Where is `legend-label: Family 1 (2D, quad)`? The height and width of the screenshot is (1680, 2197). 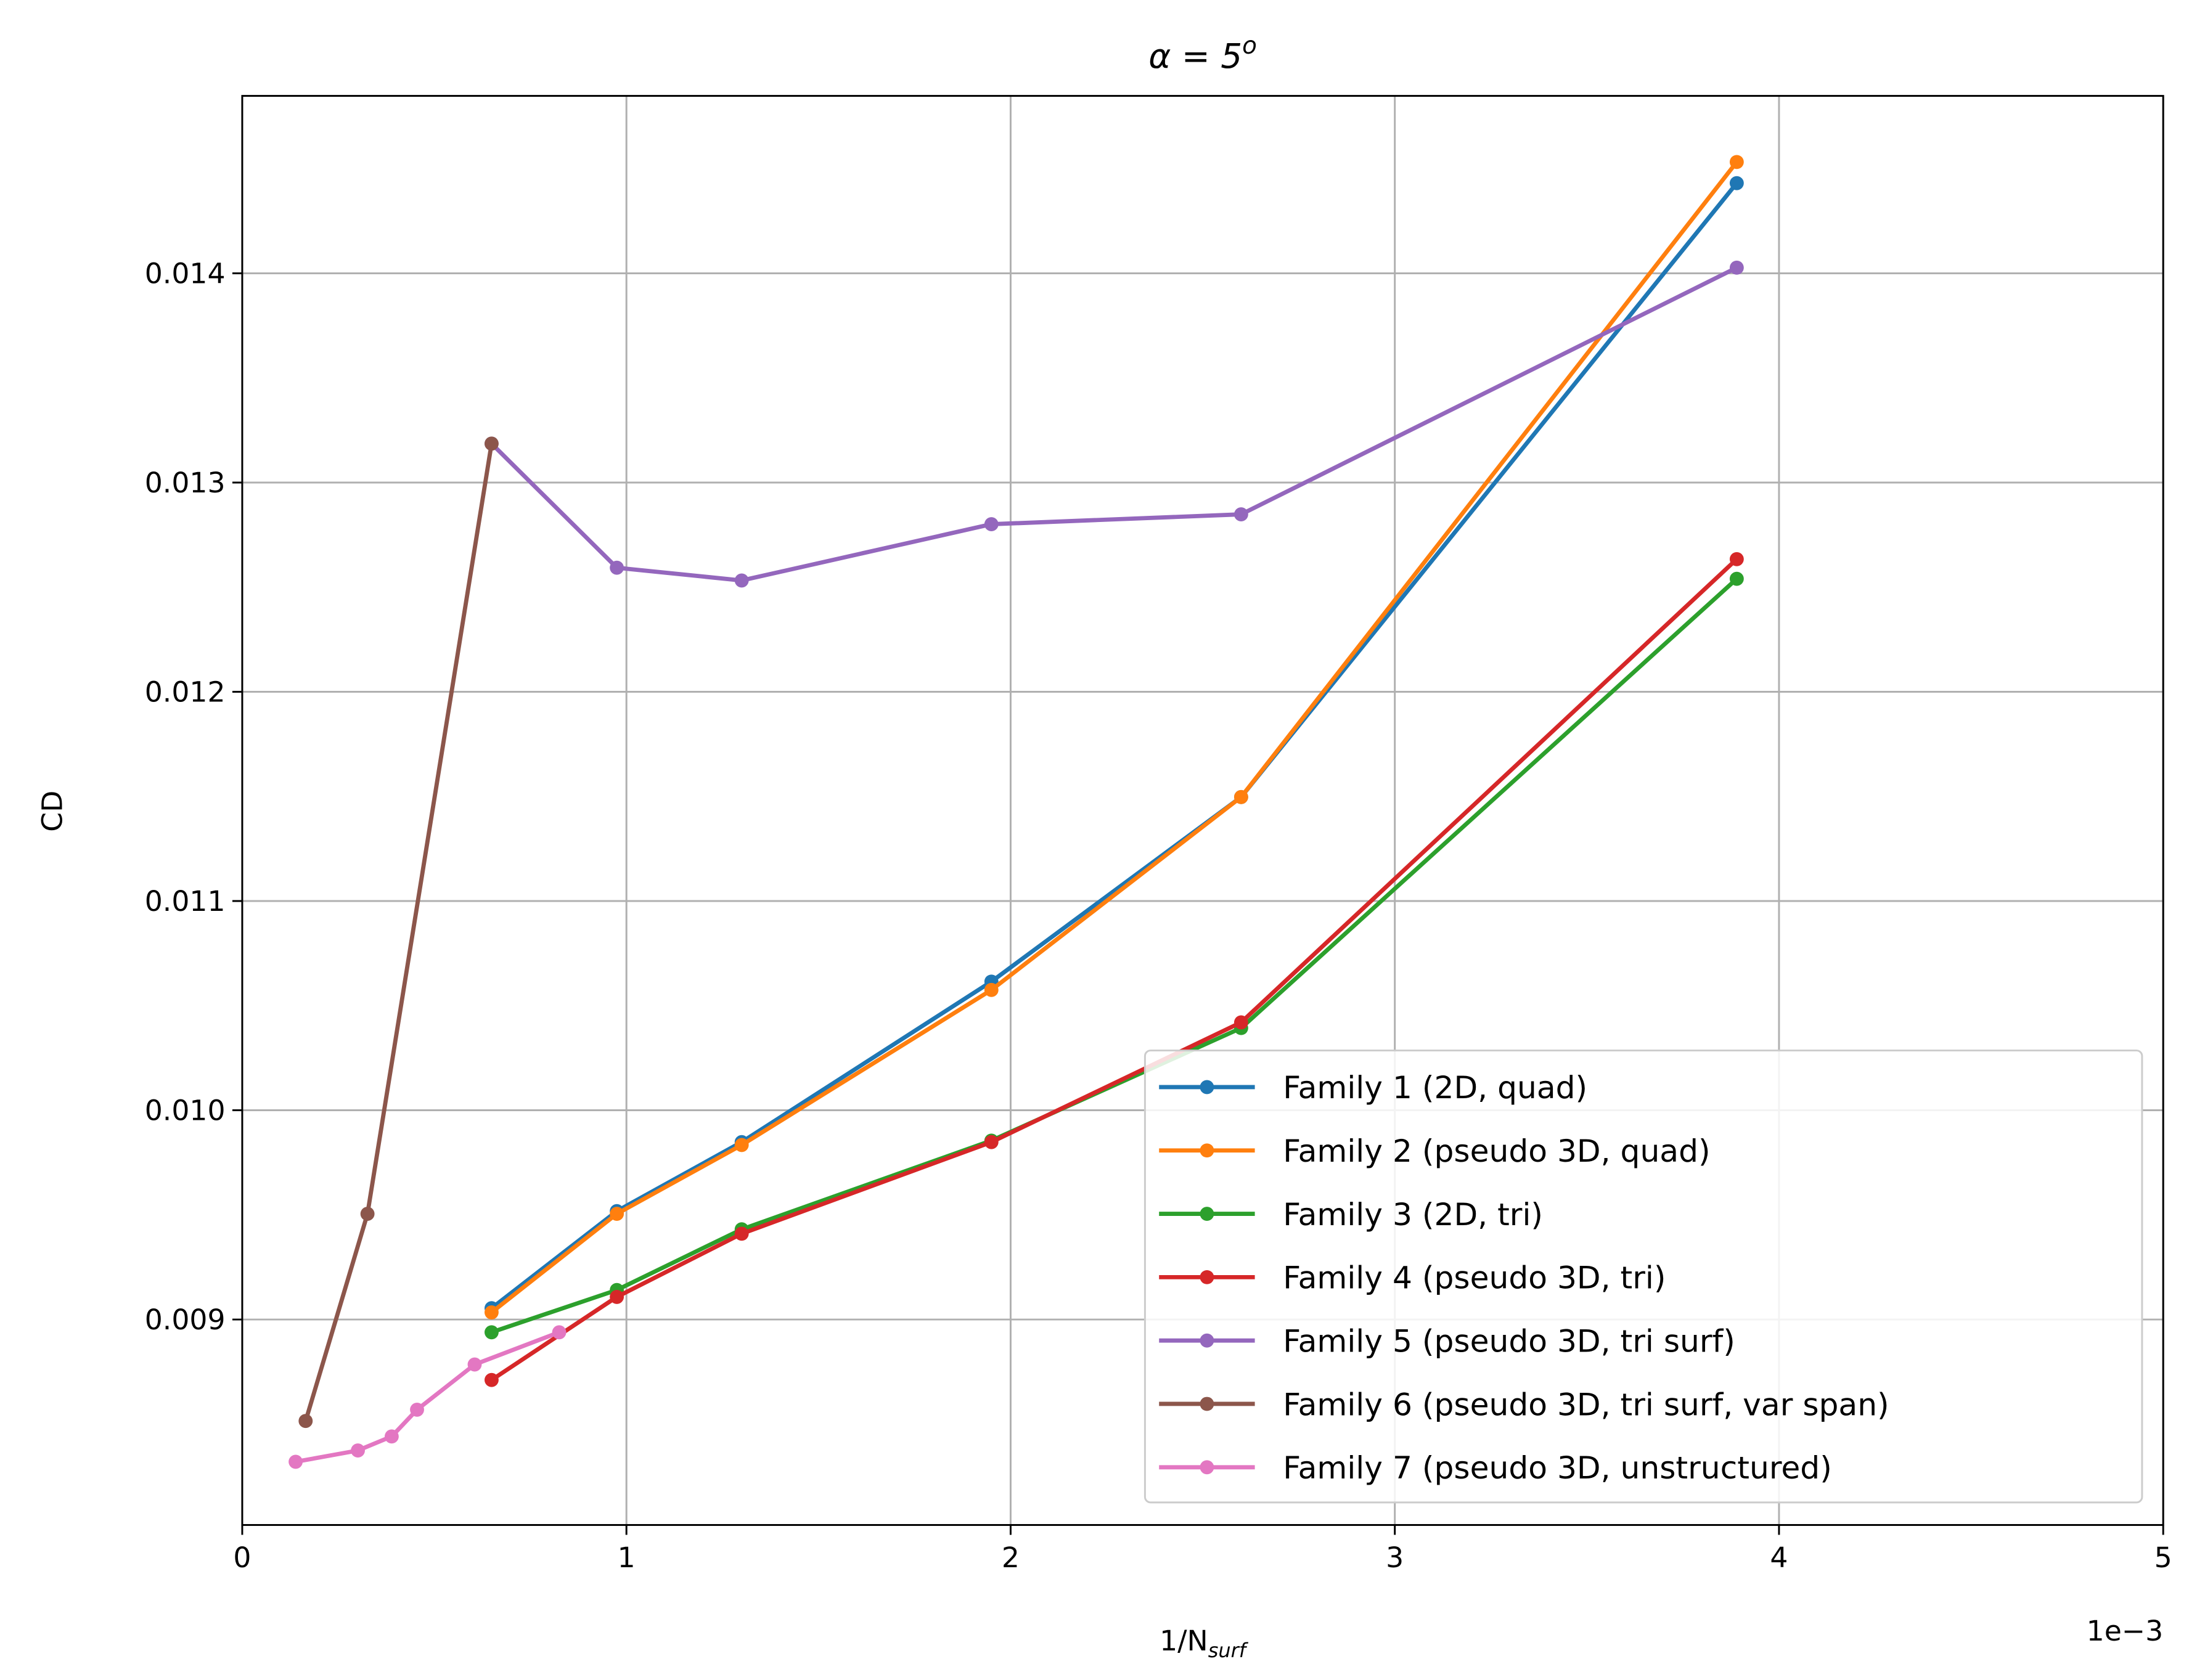 legend-label: Family 1 (2D, quad) is located at coordinates (1435, 1087).